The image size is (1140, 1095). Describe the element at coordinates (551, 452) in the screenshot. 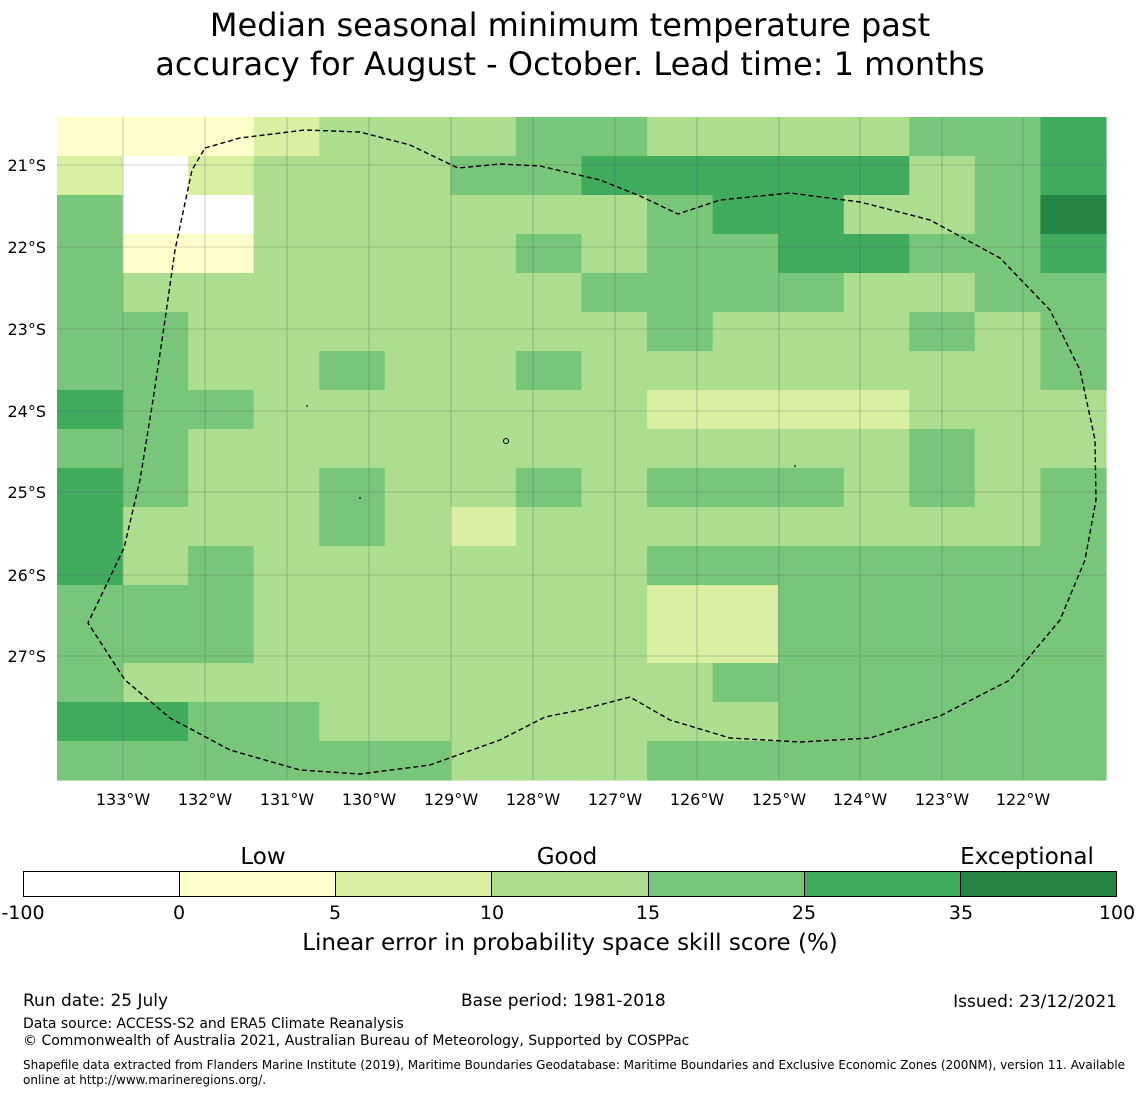

I see `islands` at that location.